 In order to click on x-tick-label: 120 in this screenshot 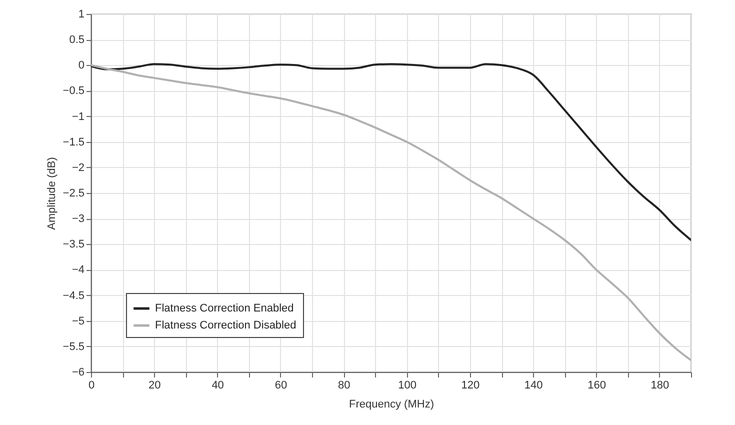, I will do `click(470, 386)`.